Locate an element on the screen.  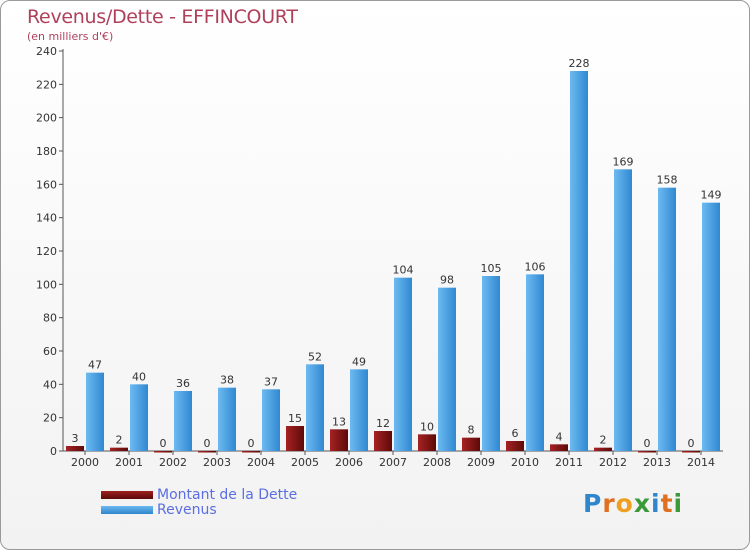
x-tick-label: 2003 is located at coordinates (217, 462).